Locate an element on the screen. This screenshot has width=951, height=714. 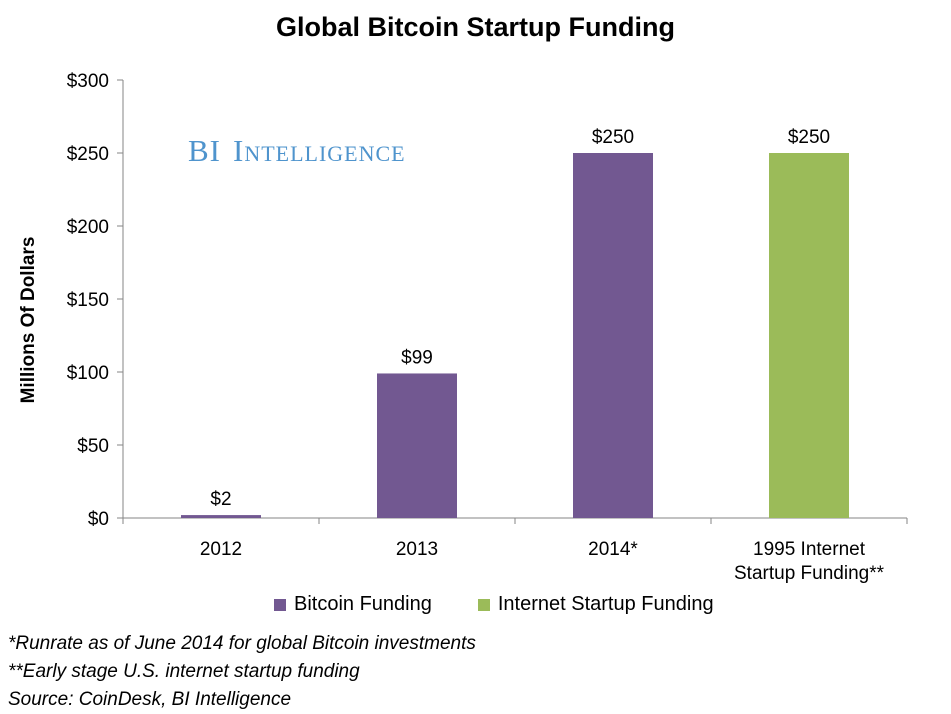
watermark-first: BI is located at coordinates (204, 150).